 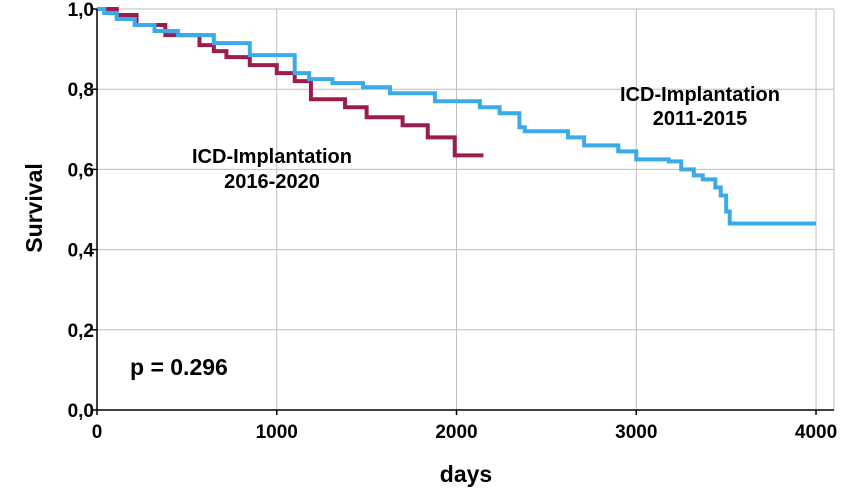 What do you see at coordinates (466, 474) in the screenshot?
I see `x-axis-title: days` at bounding box center [466, 474].